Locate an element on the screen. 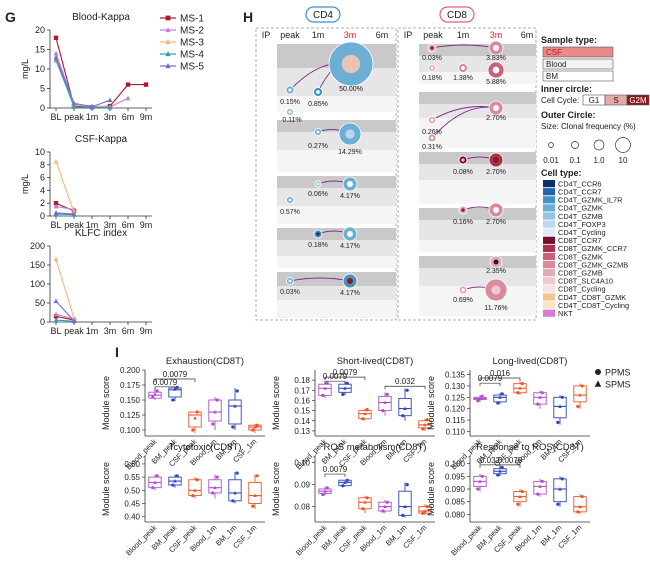 This screenshot has height=567, width=650. y-tick-label: 0.115 is located at coordinates (456, 420).